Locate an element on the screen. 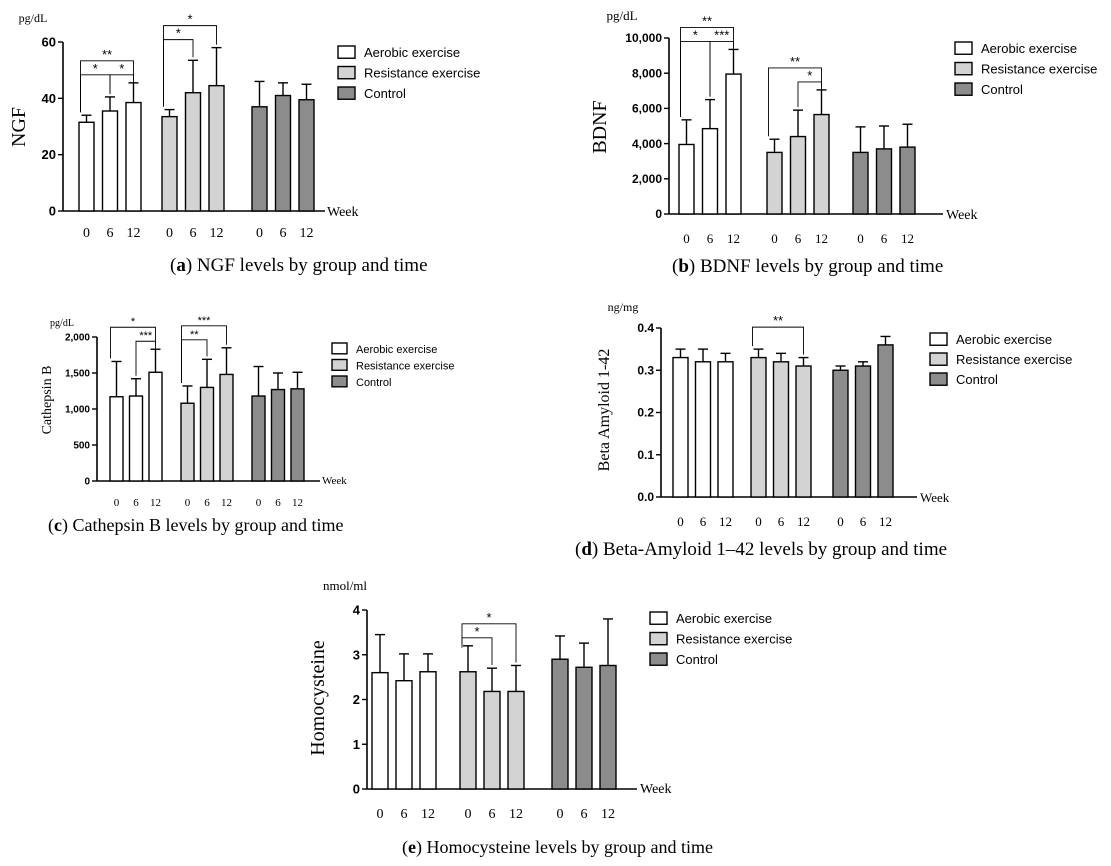  y-tick-label: 500 is located at coordinates (81, 446).